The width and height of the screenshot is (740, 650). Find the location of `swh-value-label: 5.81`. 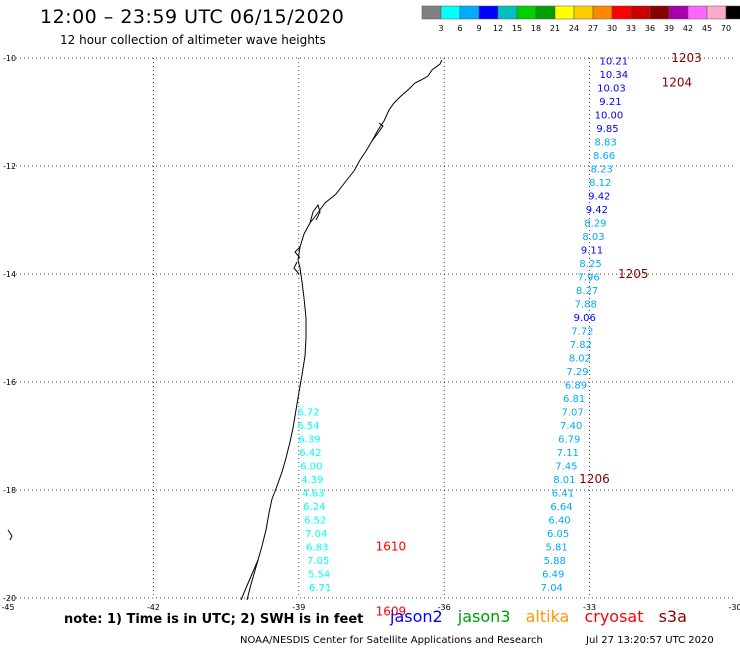

swh-value-label: 5.81 is located at coordinates (557, 548).